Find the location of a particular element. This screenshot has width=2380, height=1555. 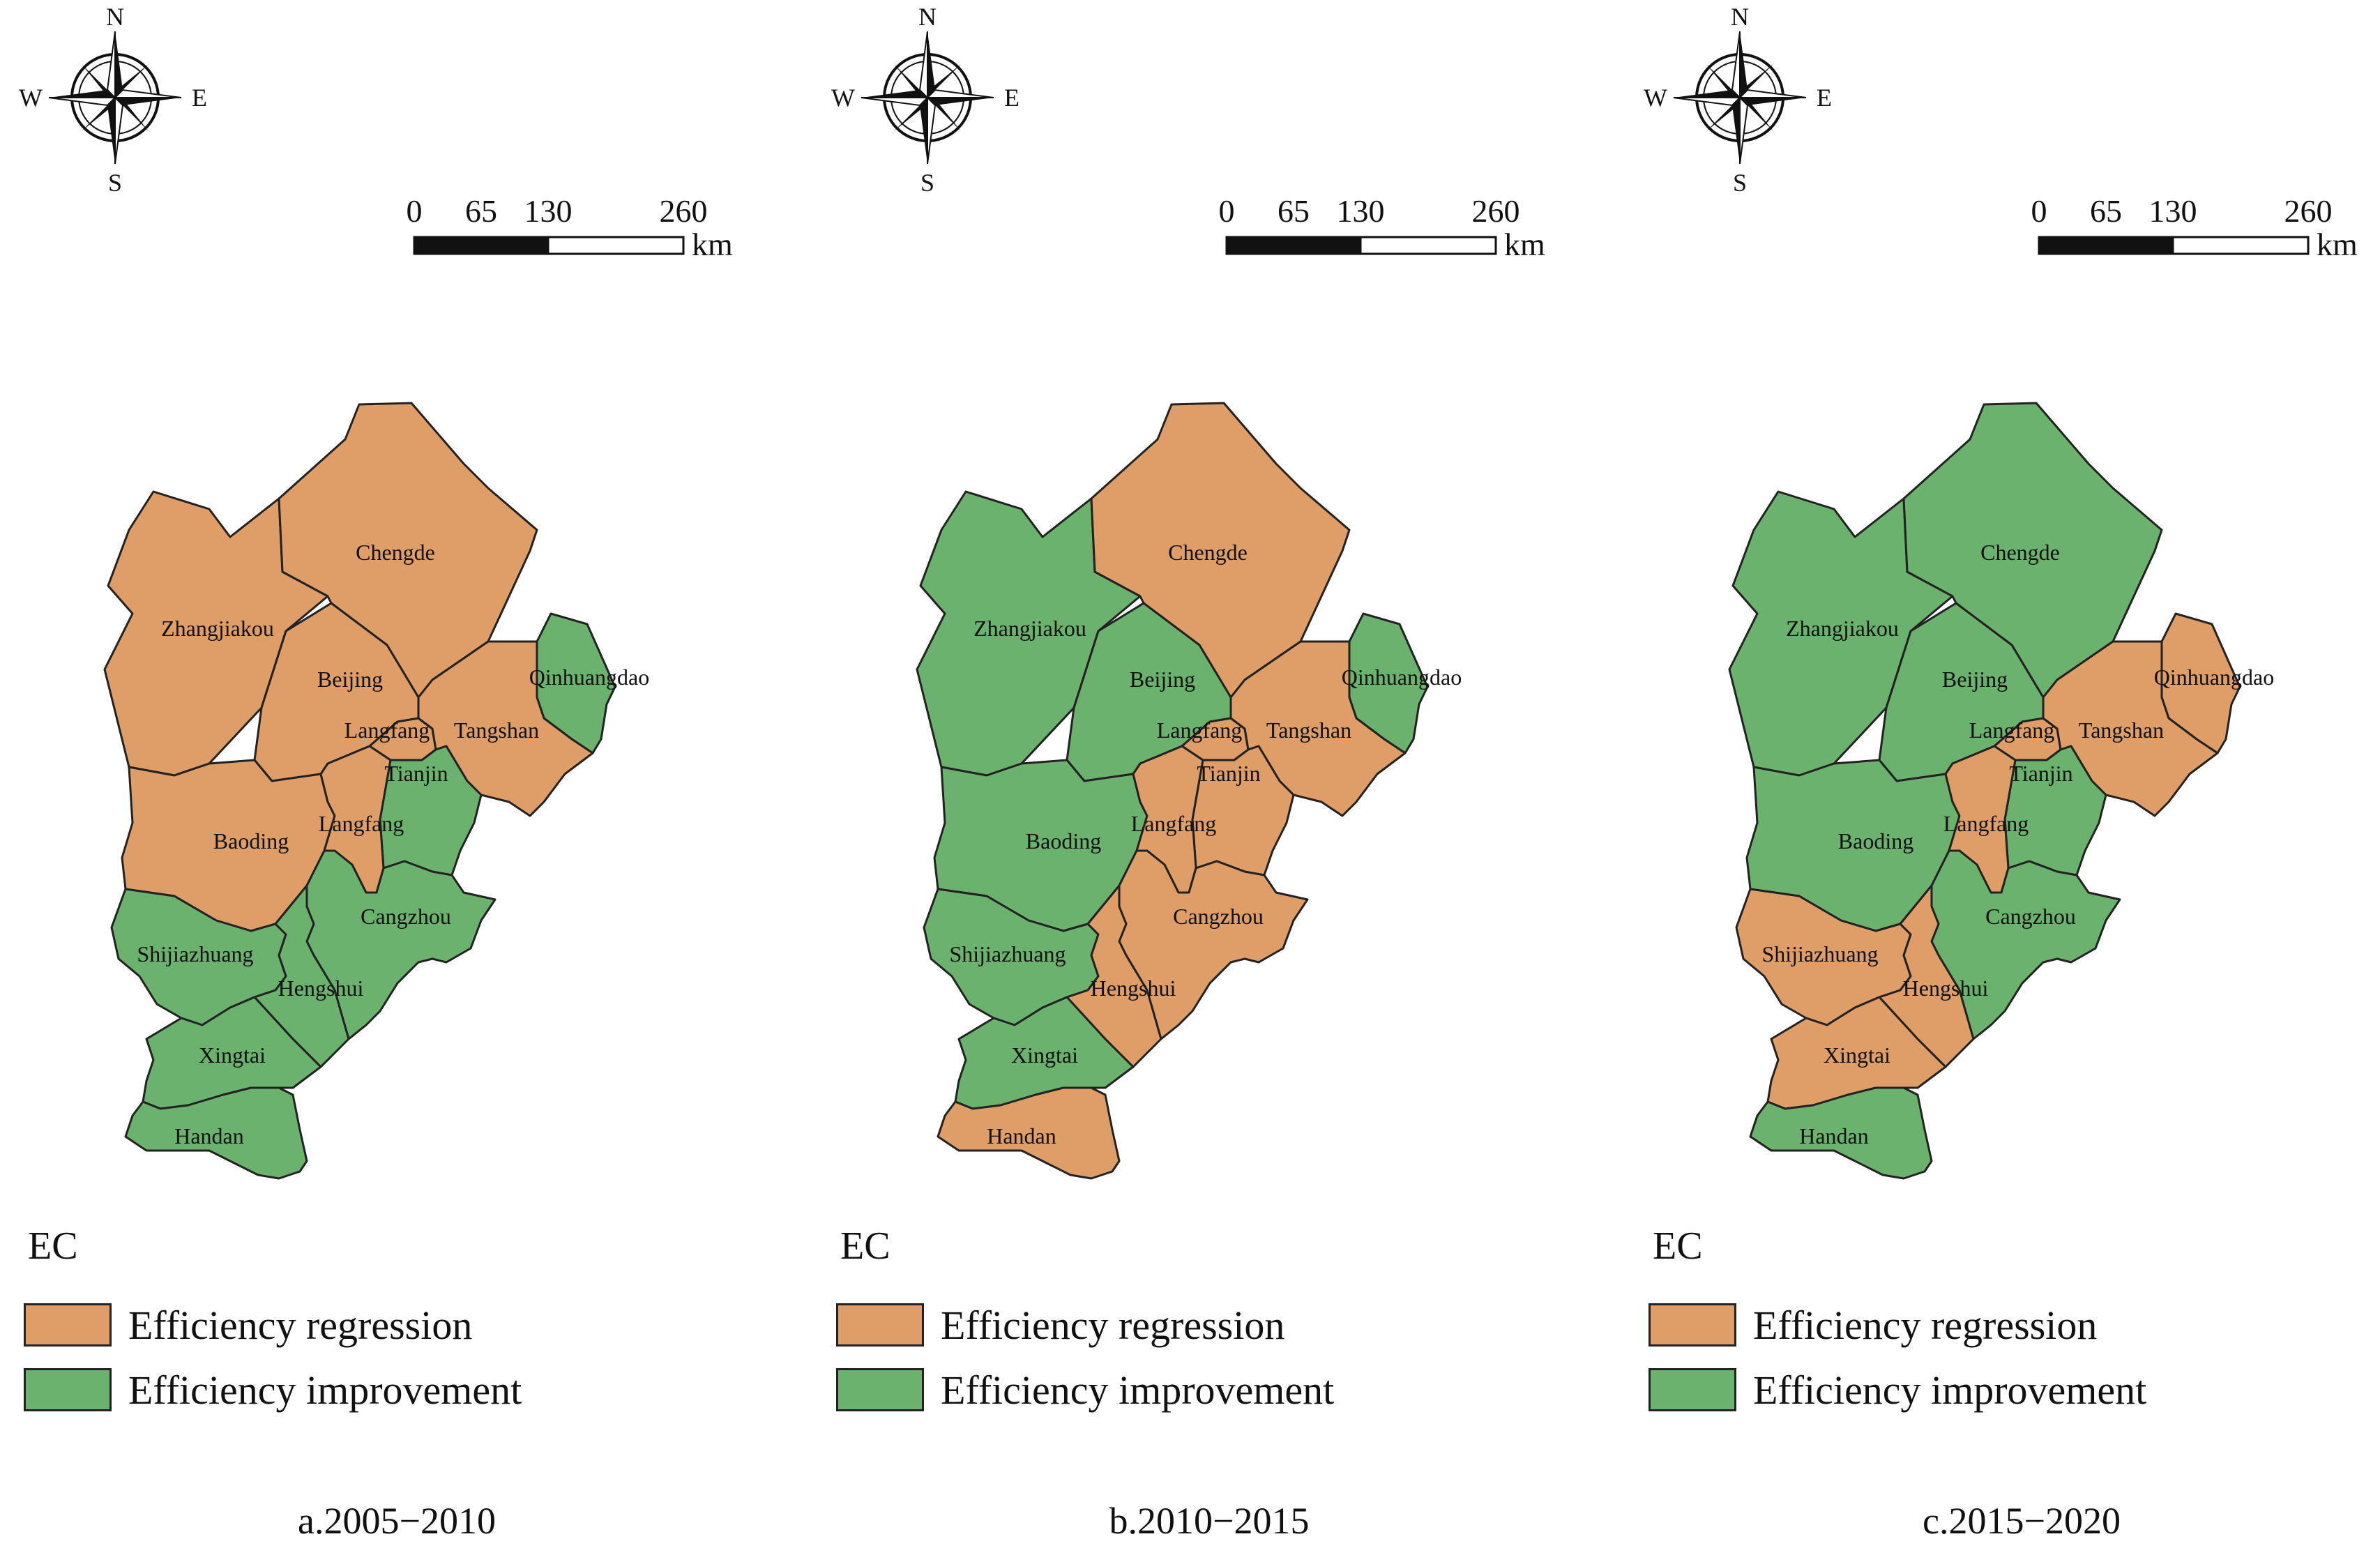

region-zhangjiakou is located at coordinates (1841, 633).